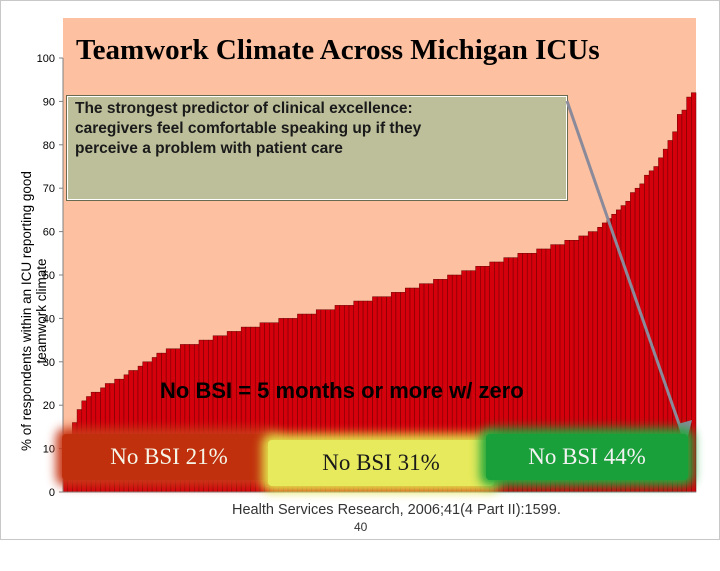 Image resolution: width=720 pixels, height=571 pixels. Describe the element at coordinates (49, 233) in the screenshot. I see `y-tick-label: 60` at that location.